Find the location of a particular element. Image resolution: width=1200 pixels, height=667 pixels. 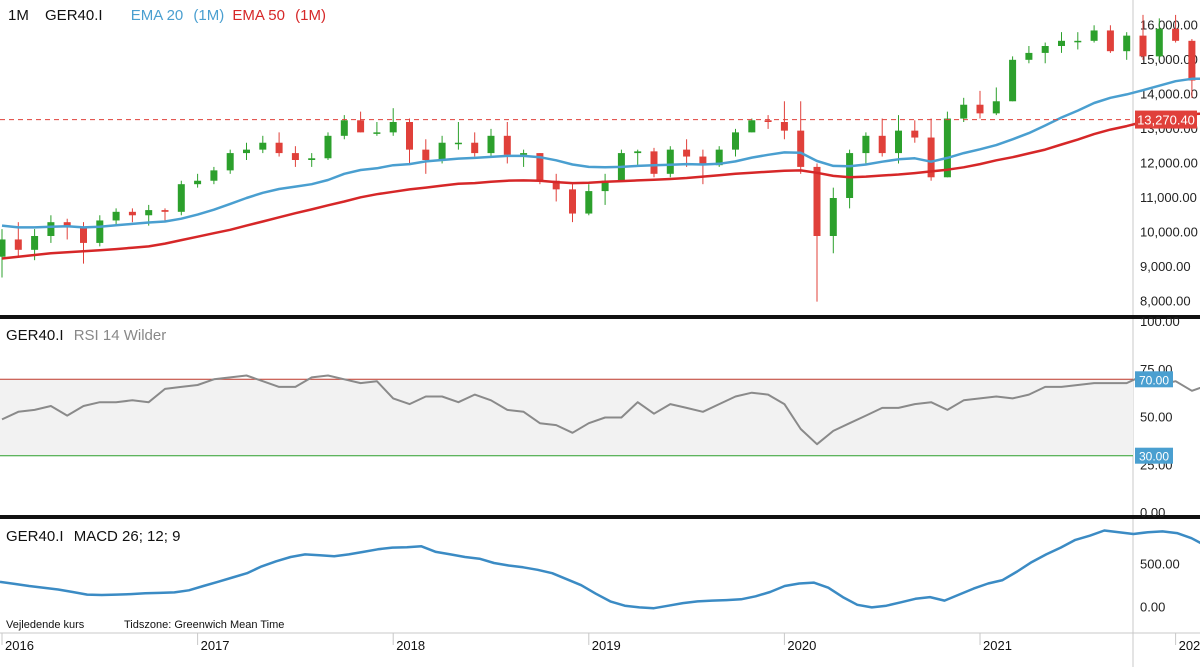

pane-divider-price-rsi is located at coordinates (600, 317).